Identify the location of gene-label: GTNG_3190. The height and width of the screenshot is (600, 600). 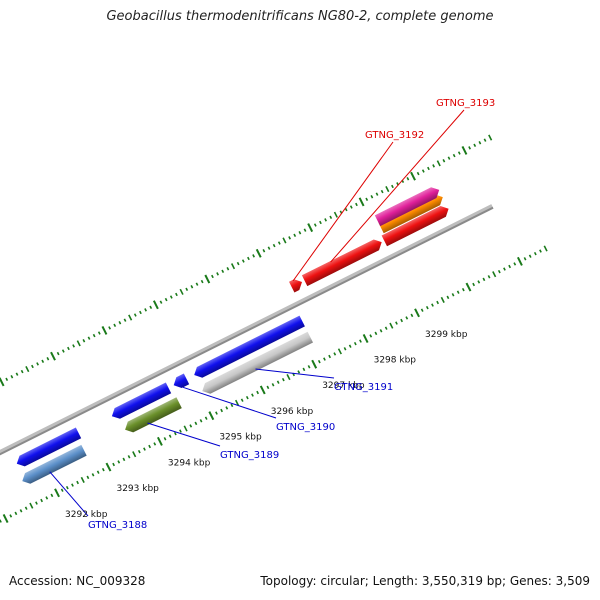
(305, 427).